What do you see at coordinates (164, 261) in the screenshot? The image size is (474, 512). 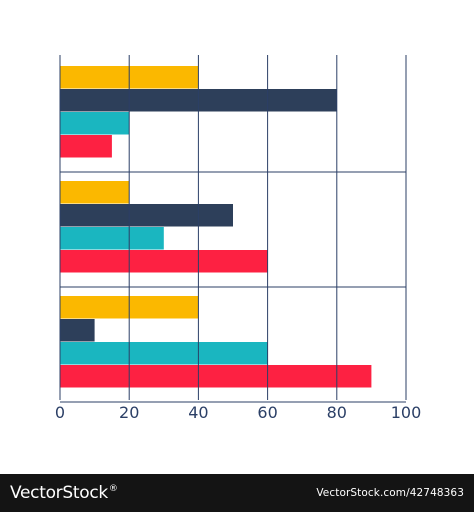 I see `bar-group2-series4` at bounding box center [164, 261].